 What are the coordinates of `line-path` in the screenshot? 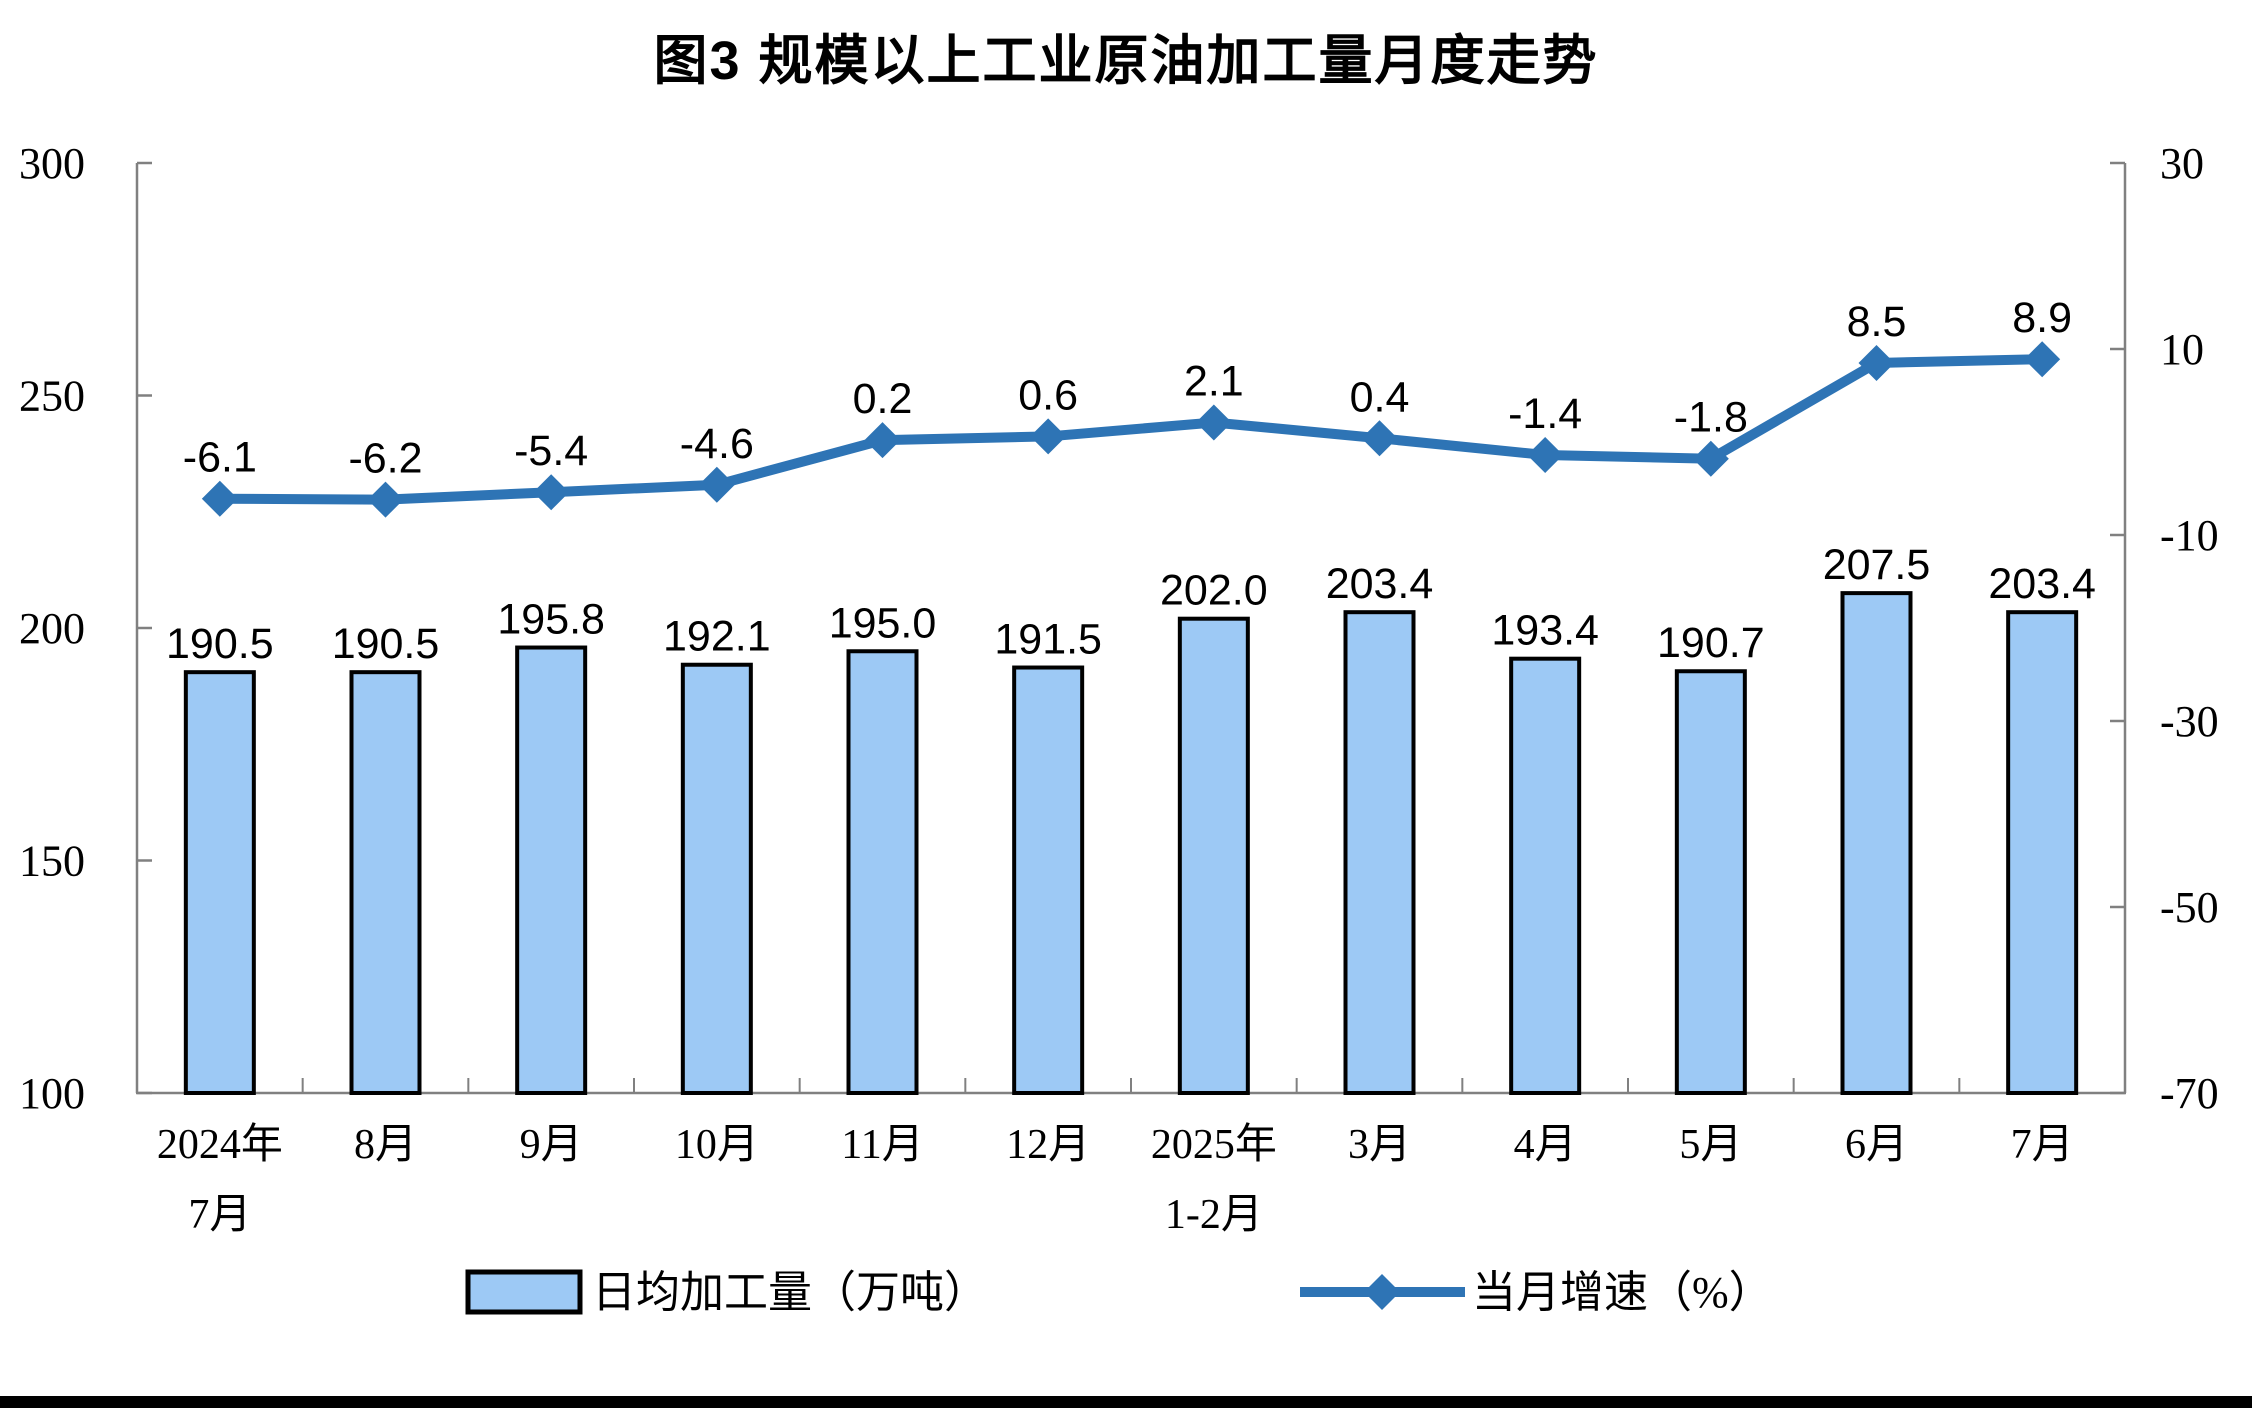 It's located at (1131, 429).